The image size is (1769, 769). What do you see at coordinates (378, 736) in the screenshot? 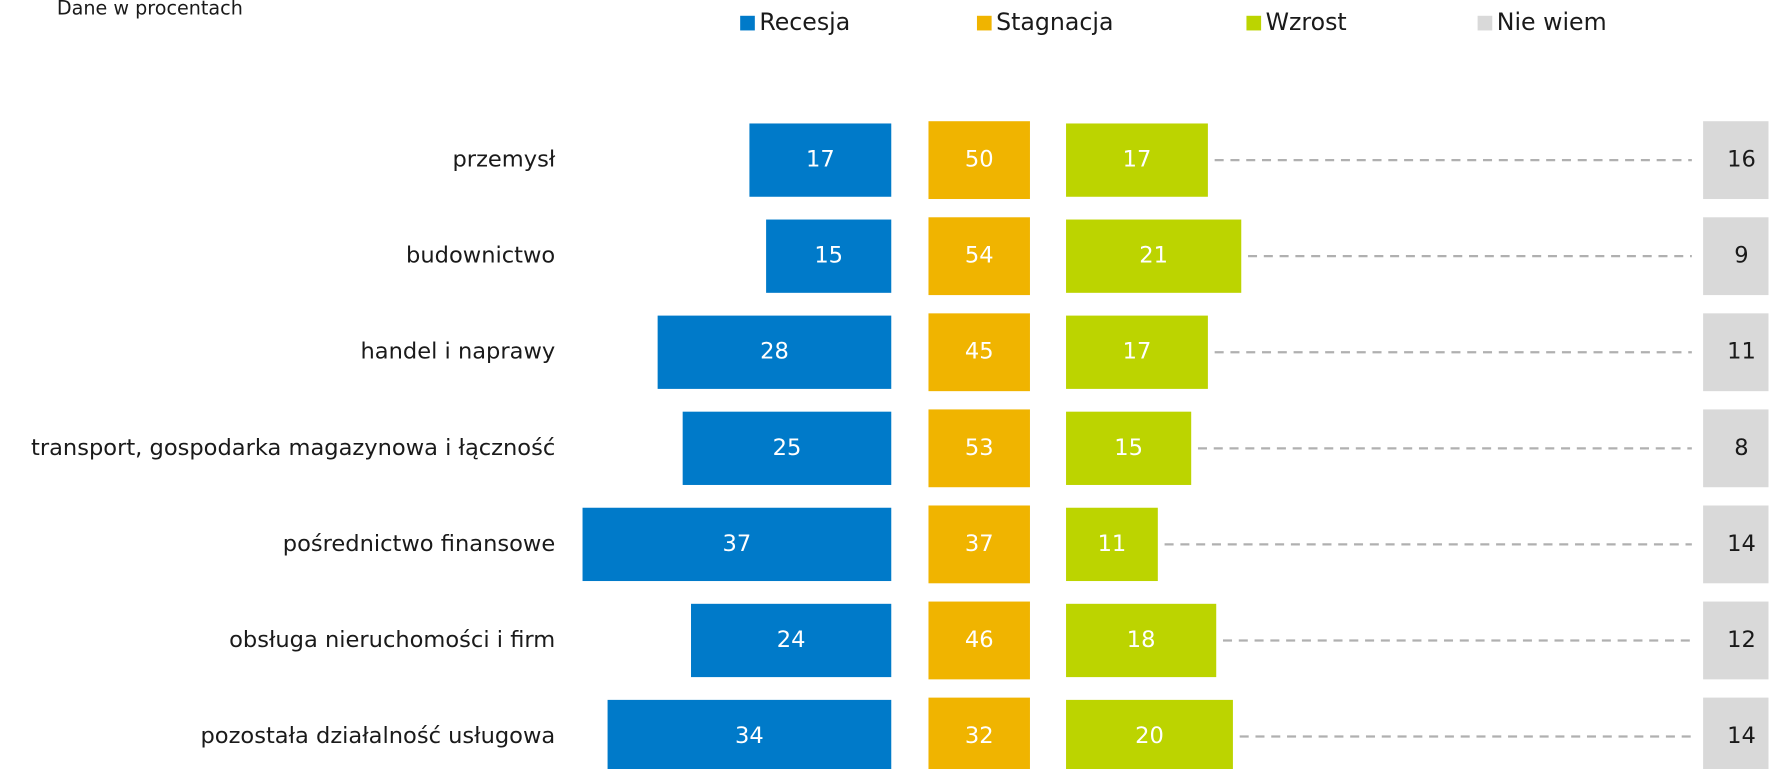
I see `category-label: pozostała działalność usługowa` at bounding box center [378, 736].